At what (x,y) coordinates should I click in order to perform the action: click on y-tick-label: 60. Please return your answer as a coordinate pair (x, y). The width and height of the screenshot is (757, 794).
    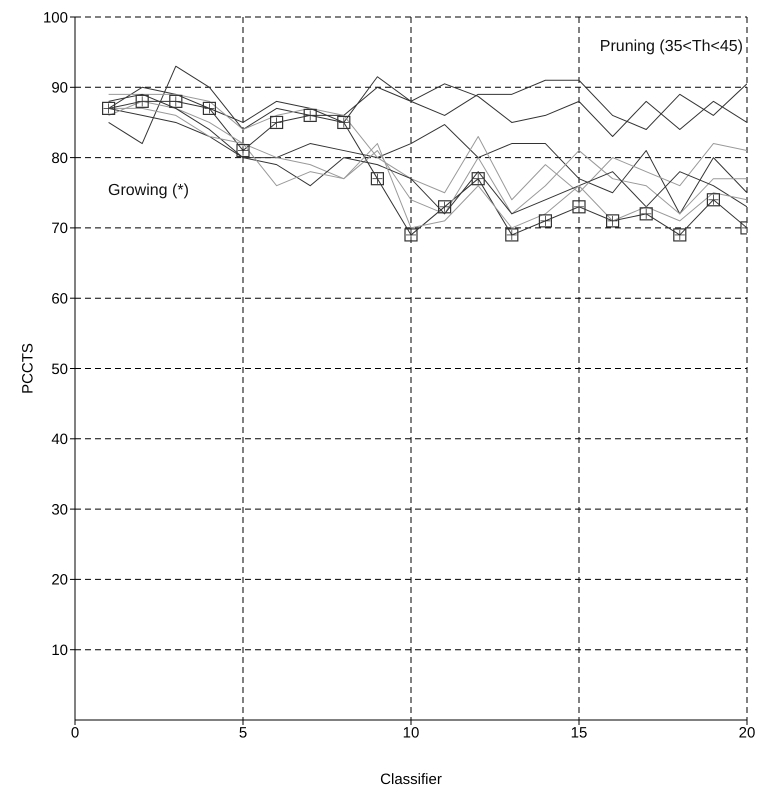
    Looking at the image, I should click on (59, 299).